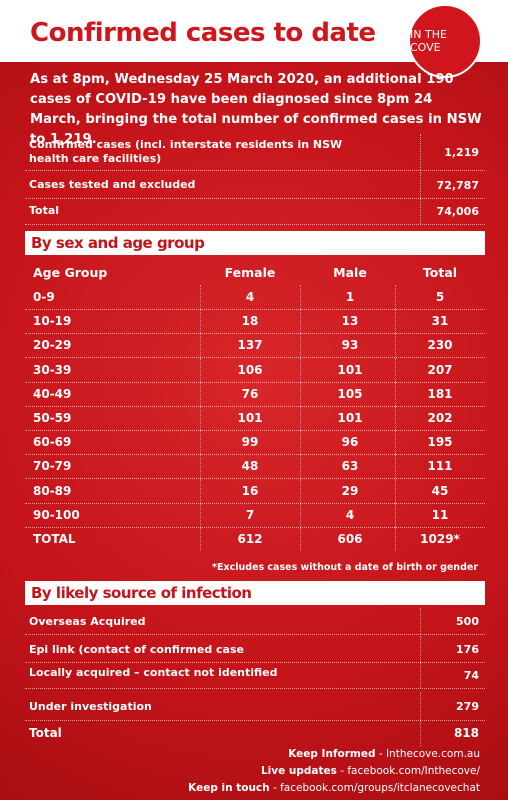  I want to click on source-row: Epi link (contact of confirmed case 176, so click(255, 649).